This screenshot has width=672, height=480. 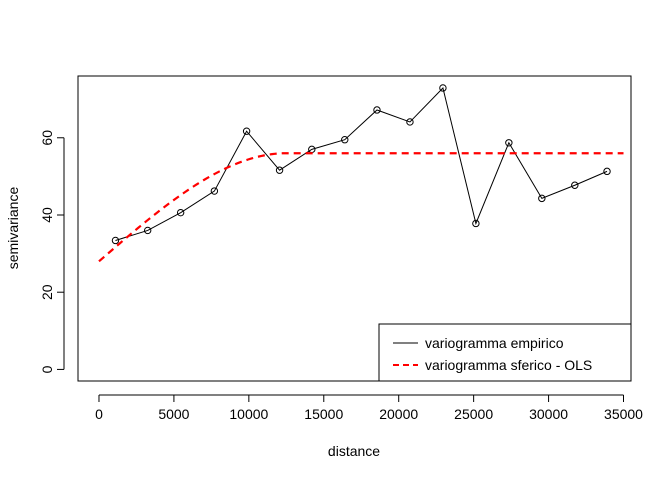 I want to click on x-tick-label: 5000, so click(x=173, y=414).